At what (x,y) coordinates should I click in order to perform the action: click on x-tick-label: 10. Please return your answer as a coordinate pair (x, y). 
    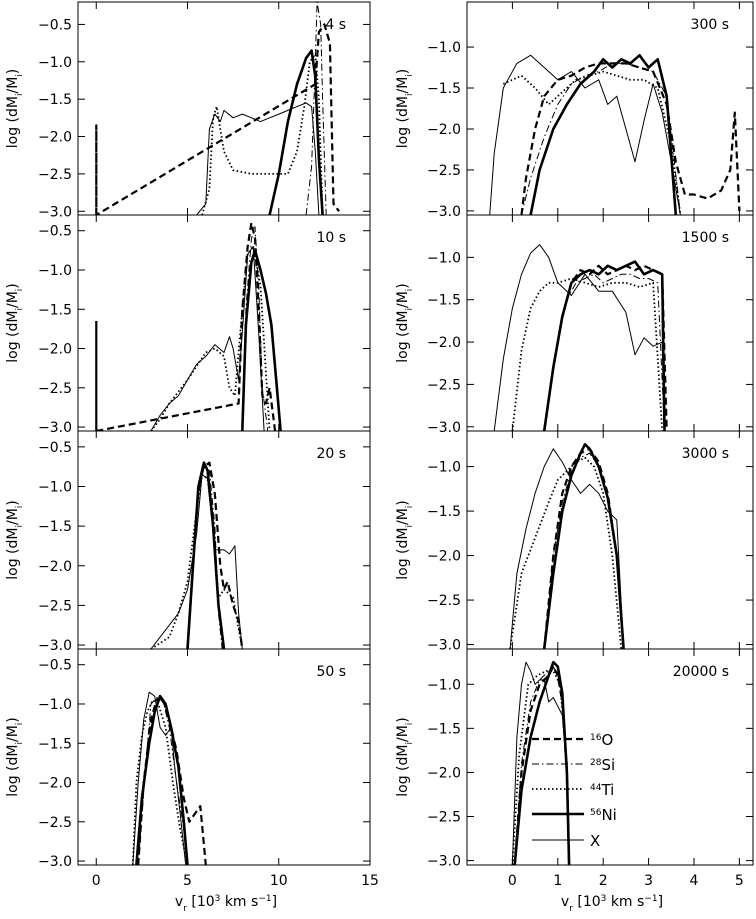
    Looking at the image, I should click on (279, 881).